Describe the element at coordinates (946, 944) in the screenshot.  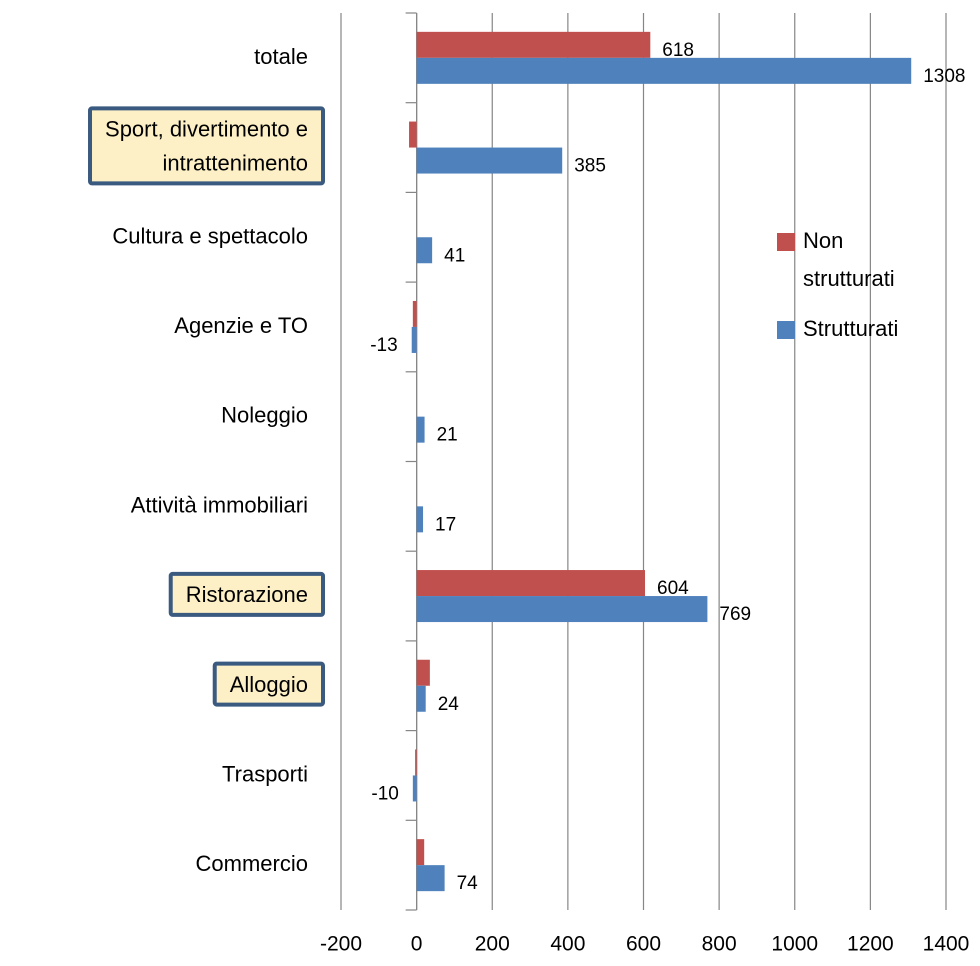
I see `x-tick-label: 1400` at that location.